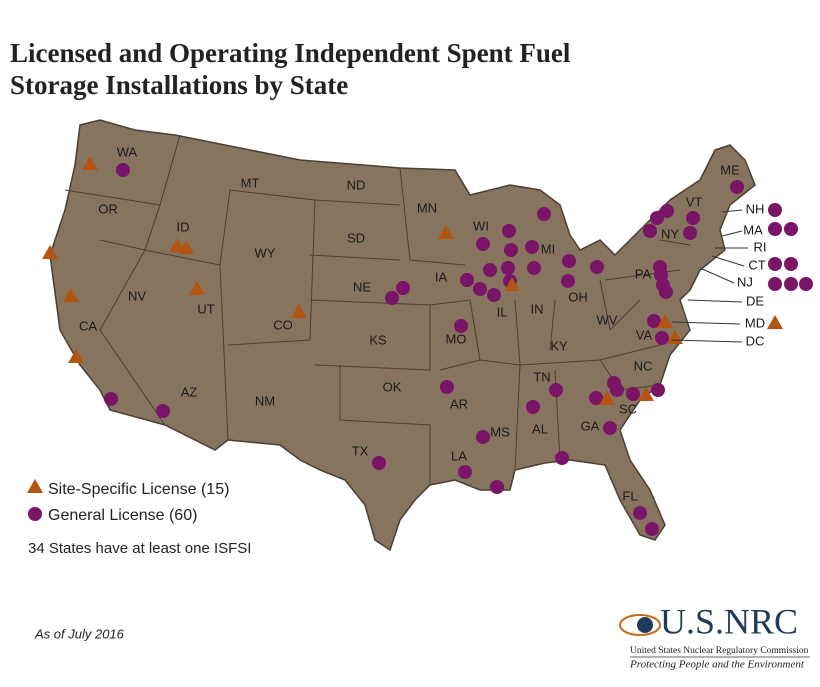  I want to click on legend-label: Site-Specific License (15), so click(138, 489).